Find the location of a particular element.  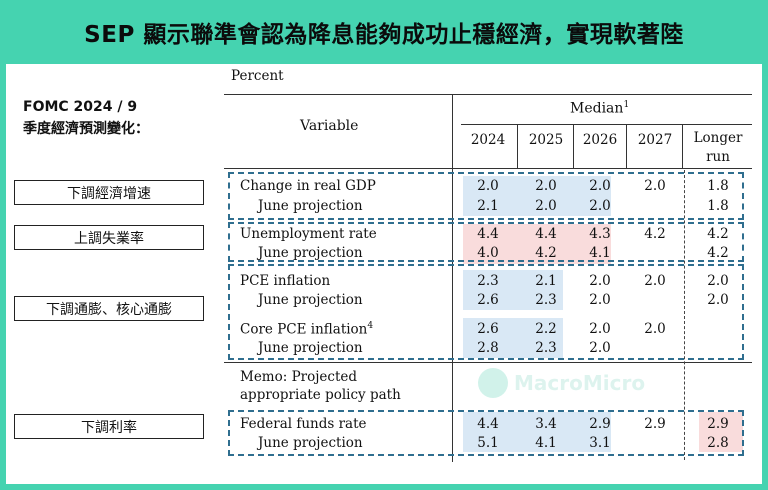

dashed-box-inflation is located at coordinates (486, 312).